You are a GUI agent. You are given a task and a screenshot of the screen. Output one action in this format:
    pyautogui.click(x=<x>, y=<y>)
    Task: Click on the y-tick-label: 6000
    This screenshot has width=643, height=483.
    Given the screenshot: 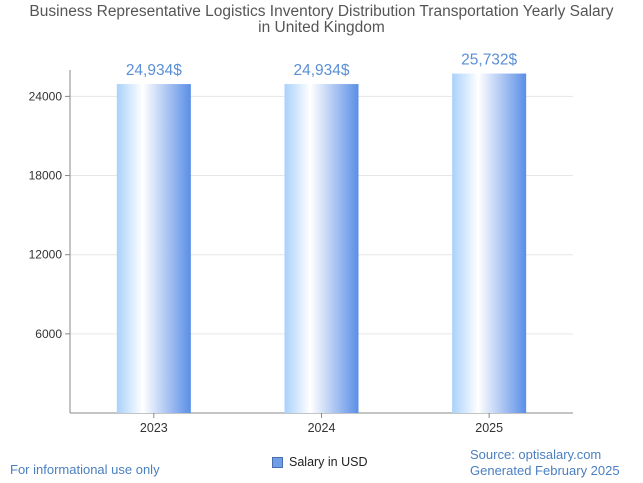 What is the action you would take?
    pyautogui.click(x=48, y=334)
    